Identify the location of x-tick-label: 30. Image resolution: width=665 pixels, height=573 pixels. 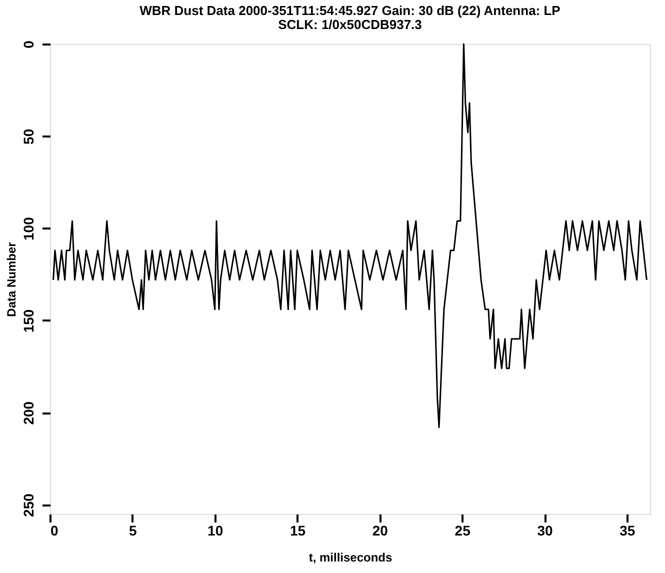
(545, 530).